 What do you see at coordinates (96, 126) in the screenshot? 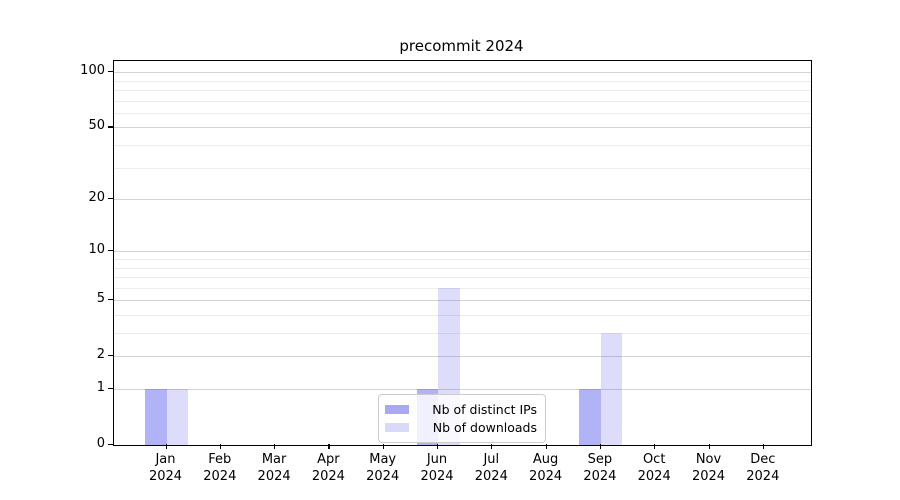
I see `y-tick-label: 50` at bounding box center [96, 126].